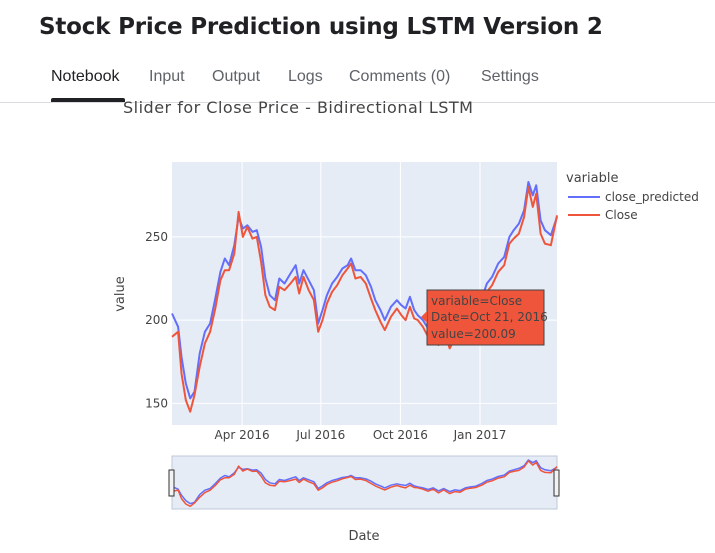 Image resolution: width=715 pixels, height=553 pixels. I want to click on y-axis-label: value, so click(120, 294).